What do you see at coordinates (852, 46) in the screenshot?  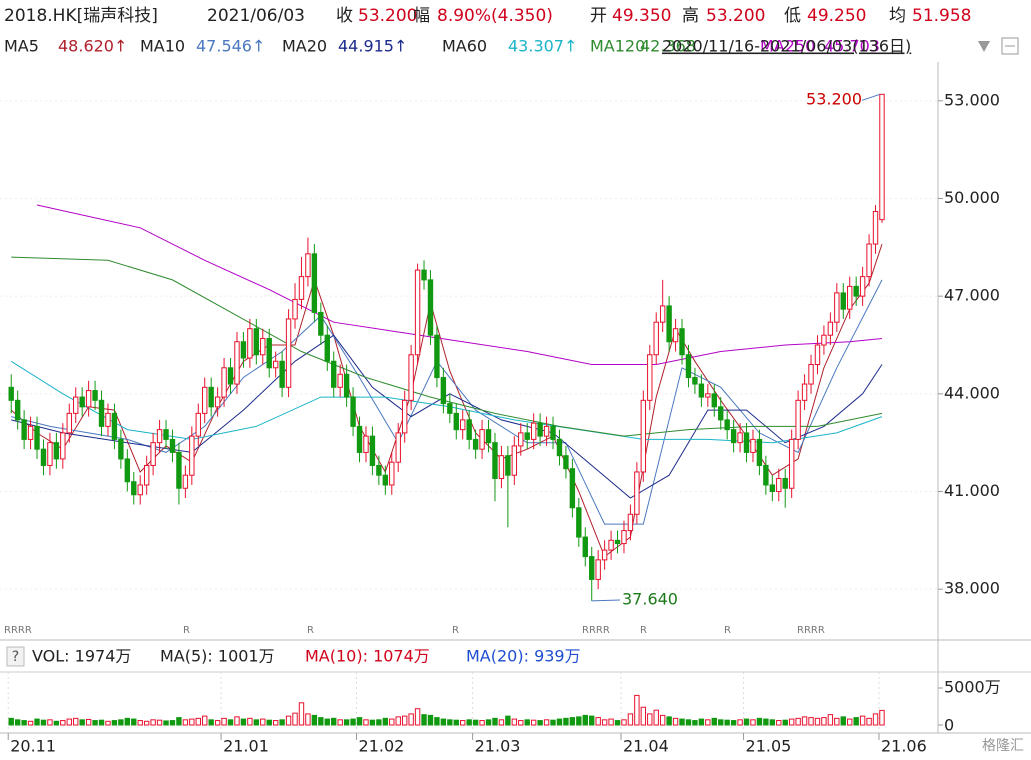 I see `legend-value: 45.703` at bounding box center [852, 46].